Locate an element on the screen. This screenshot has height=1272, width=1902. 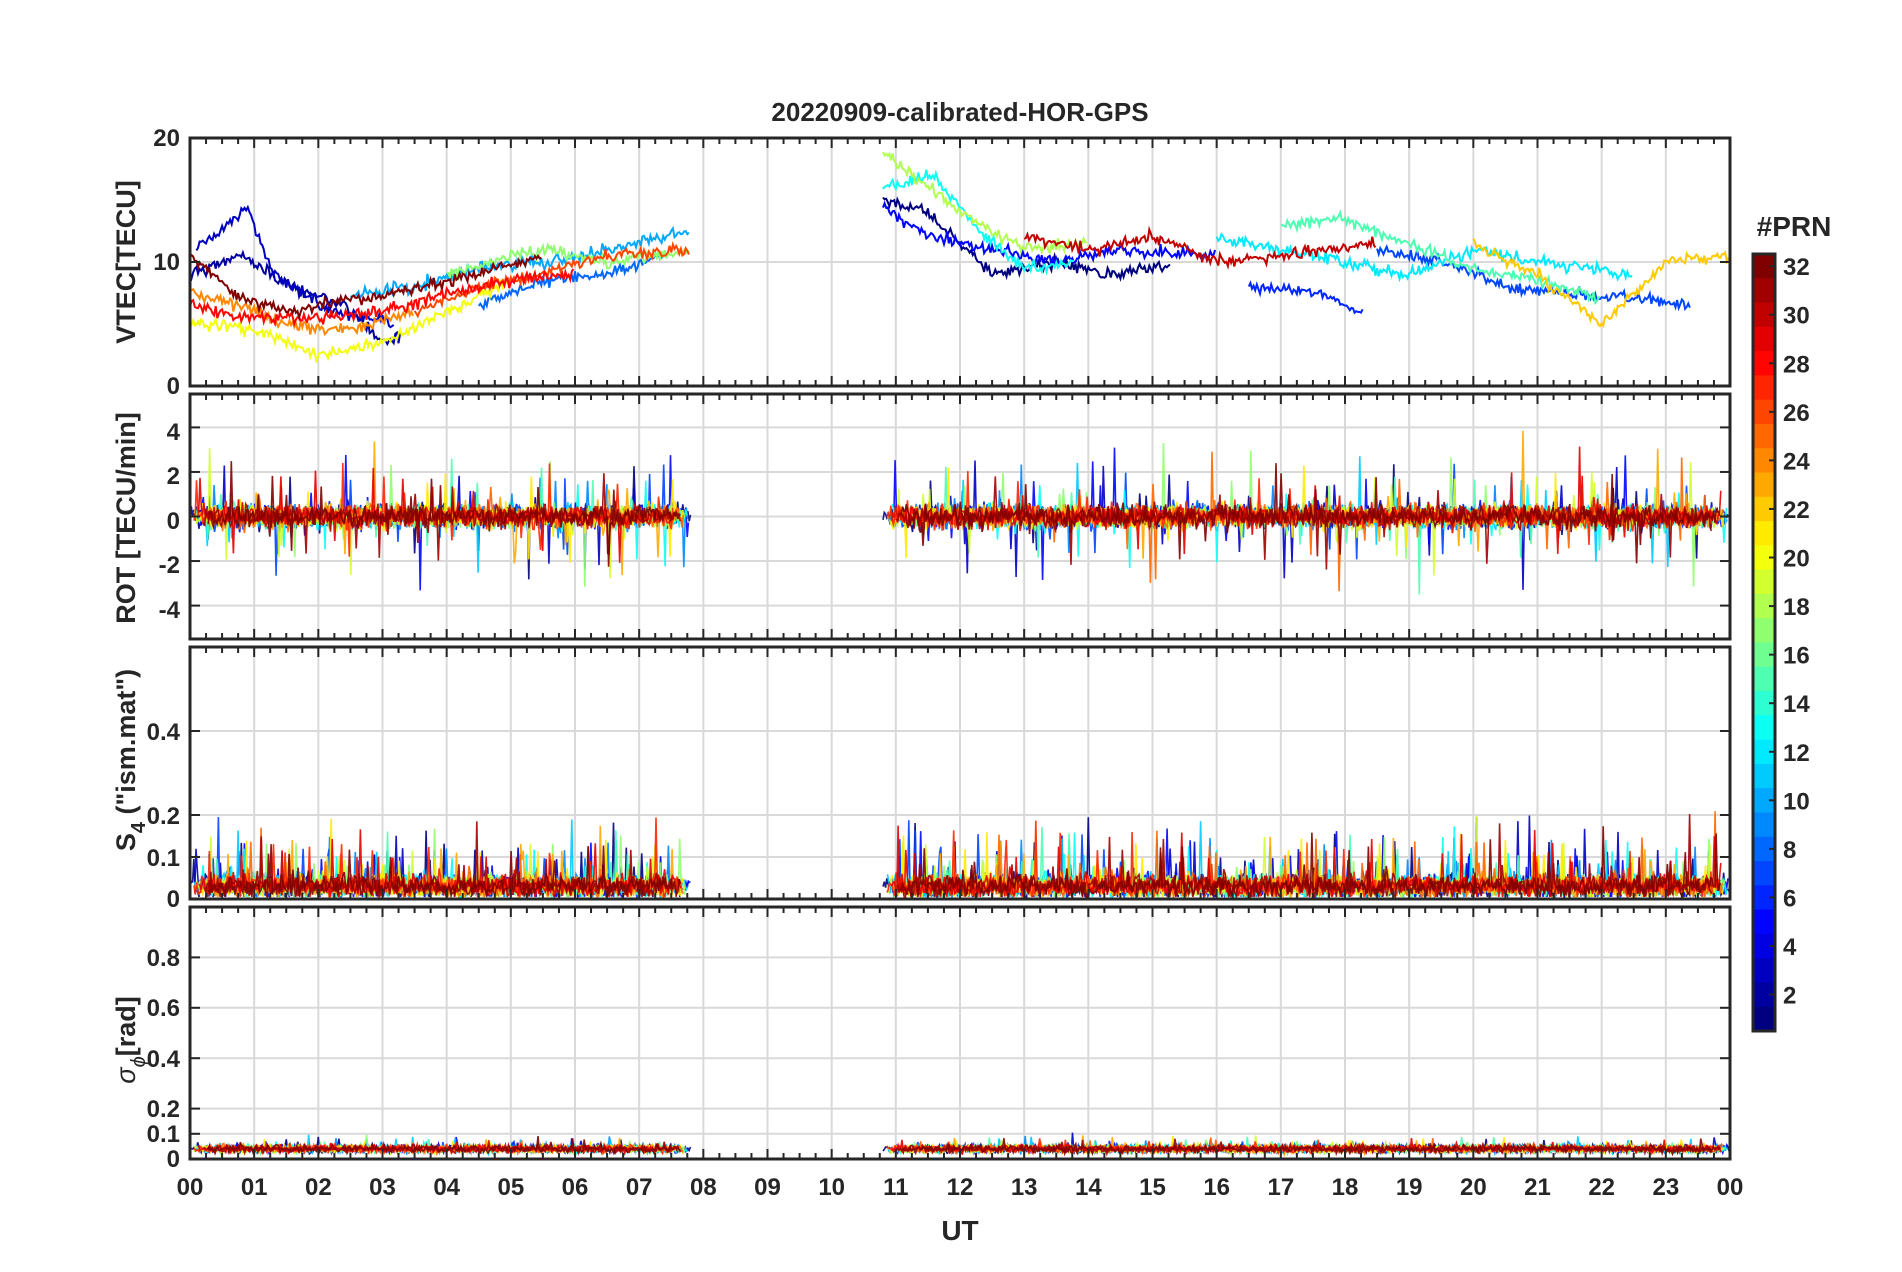
ylabel-subscript: ϕ is located at coordinates (139, 1061).